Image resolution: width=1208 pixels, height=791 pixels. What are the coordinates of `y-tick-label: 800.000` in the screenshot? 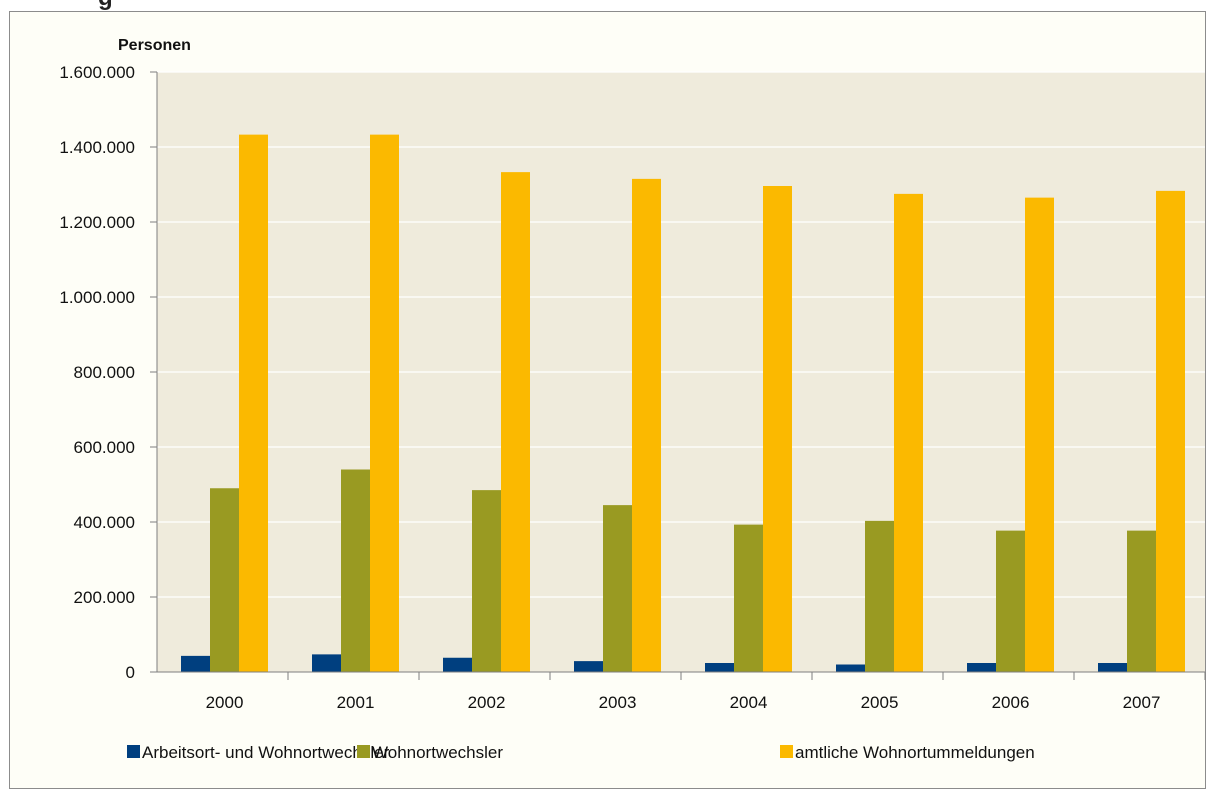 It's located at (104, 372).